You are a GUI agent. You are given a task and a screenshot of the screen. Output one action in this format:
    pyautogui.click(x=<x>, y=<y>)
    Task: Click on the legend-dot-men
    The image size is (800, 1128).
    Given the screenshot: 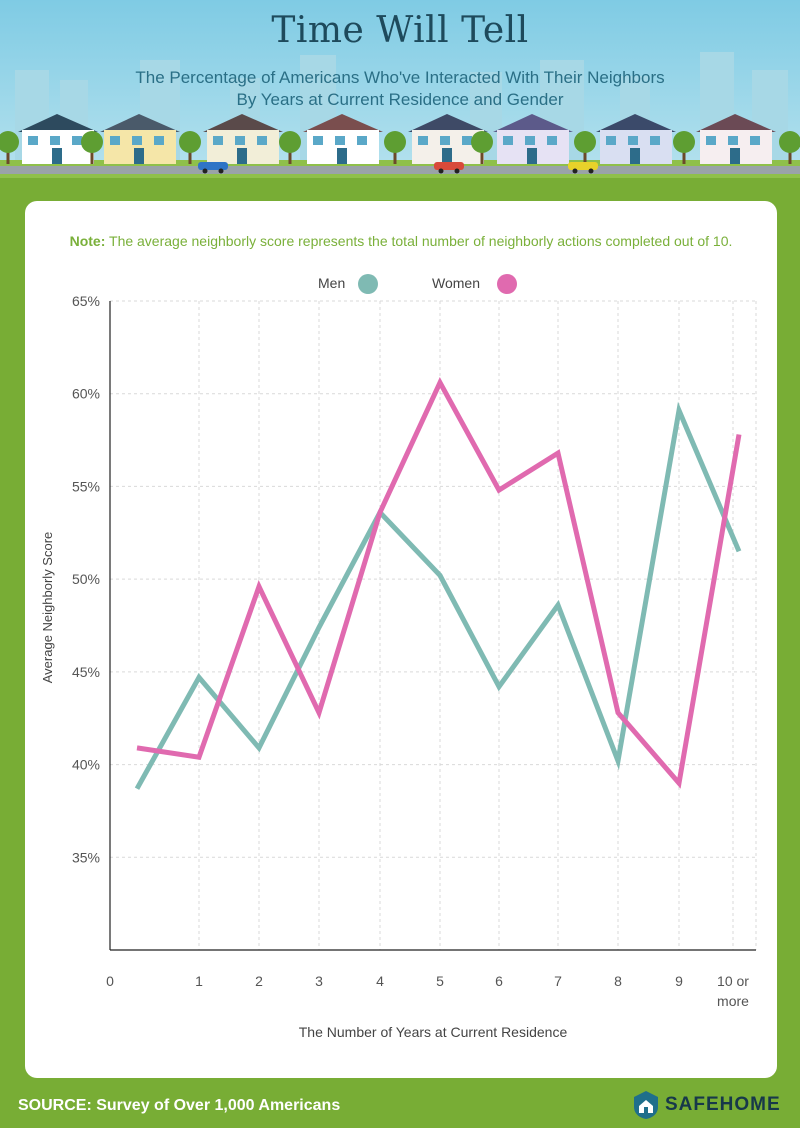 What is the action you would take?
    pyautogui.click(x=368, y=284)
    